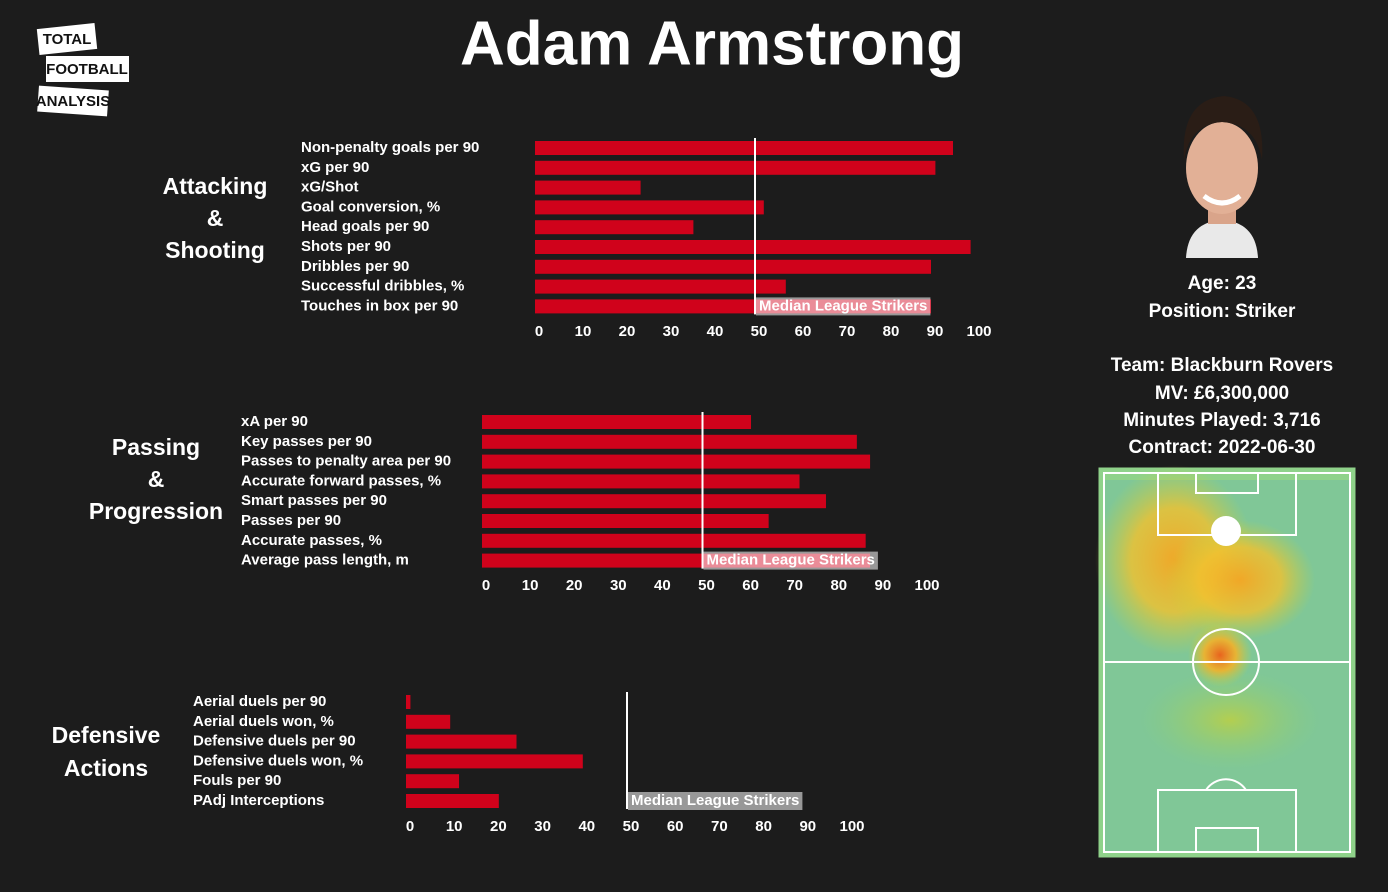 The image size is (1388, 892). Describe the element at coordinates (325, 560) in the screenshot. I see `category-label: Average pass length, m` at that location.